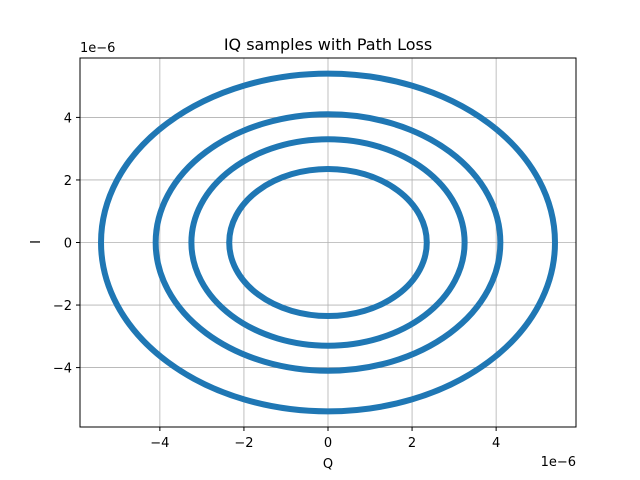 The image size is (640, 480). What do you see at coordinates (62, 306) in the screenshot?
I see `y-tick-label-1: −2` at bounding box center [62, 306].